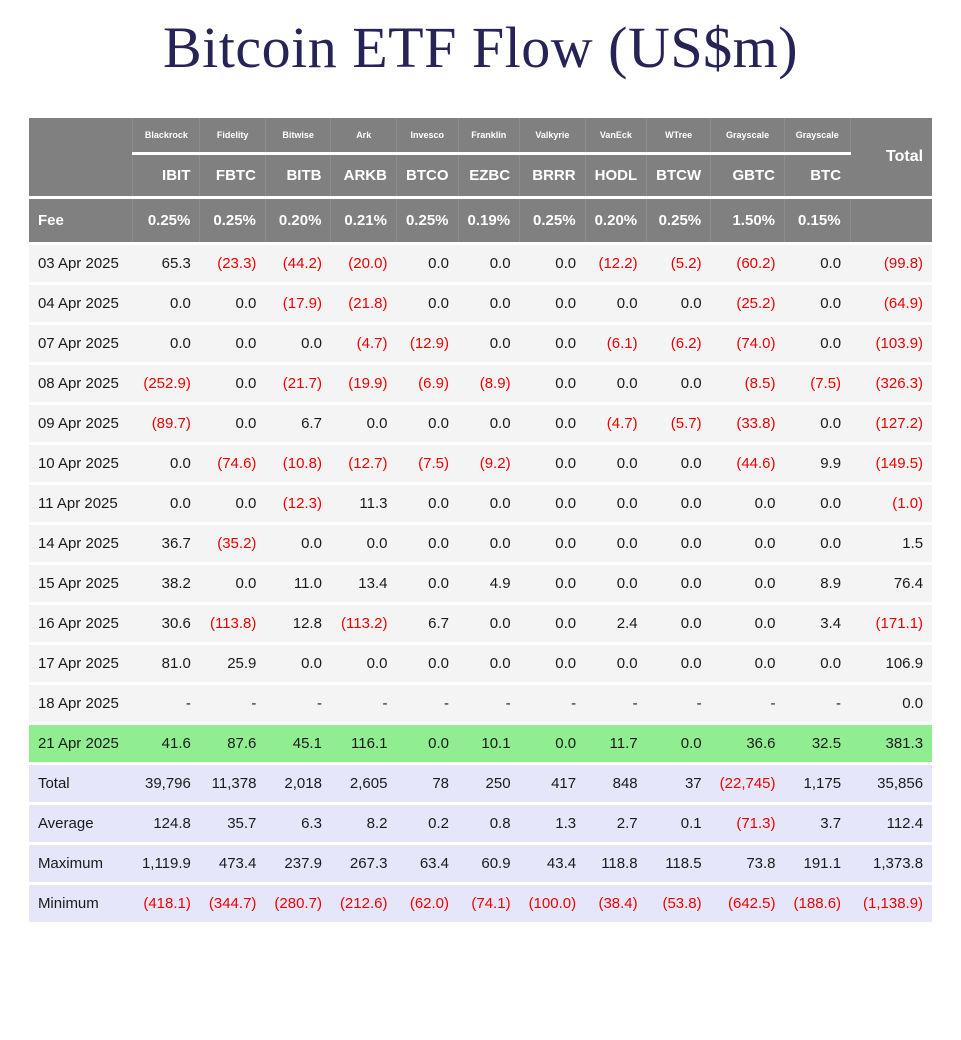 The image size is (961, 1040). What do you see at coordinates (817, 744) in the screenshot?
I see `value-cell: 32.5` at bounding box center [817, 744].